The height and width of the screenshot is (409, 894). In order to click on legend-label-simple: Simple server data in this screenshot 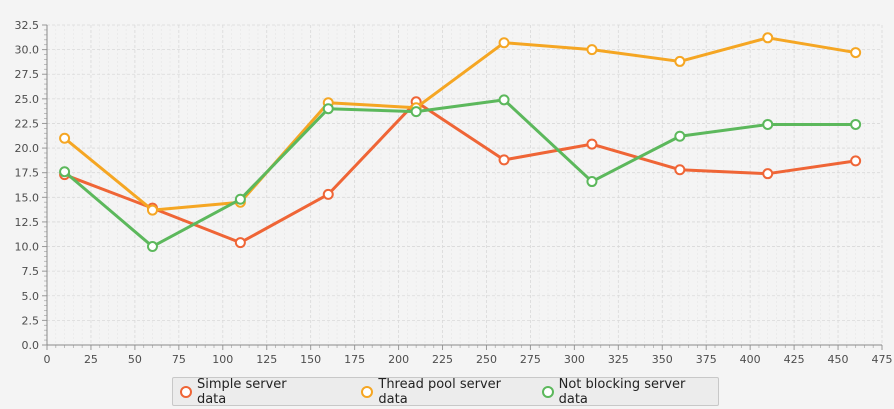, I will do `click(241, 391)`.